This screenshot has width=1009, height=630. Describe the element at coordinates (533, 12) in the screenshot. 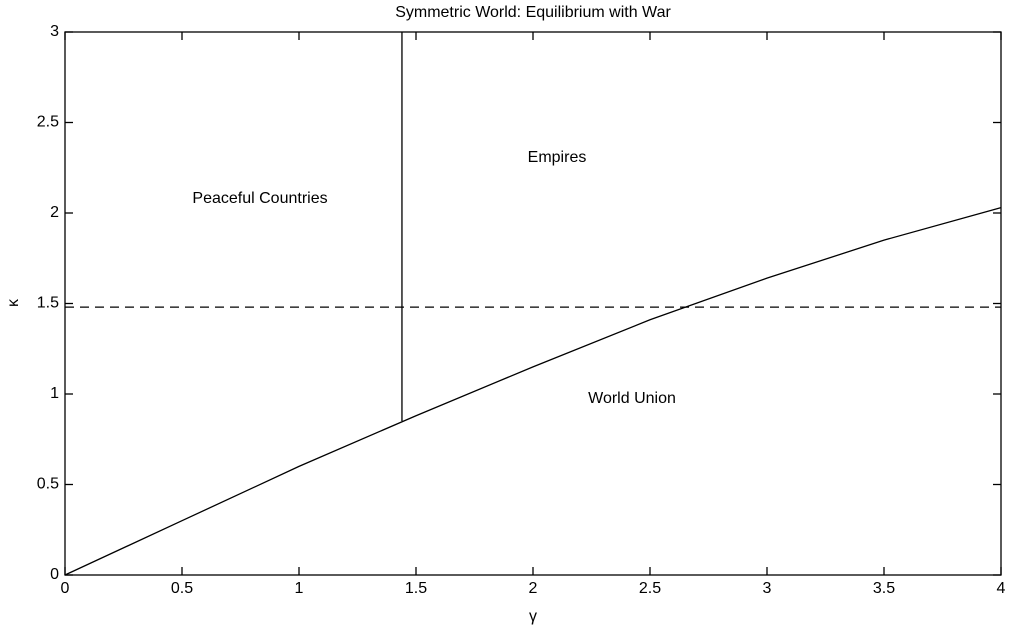

I see `chart-title: Symmetric World: Equilibrium with War` at that location.